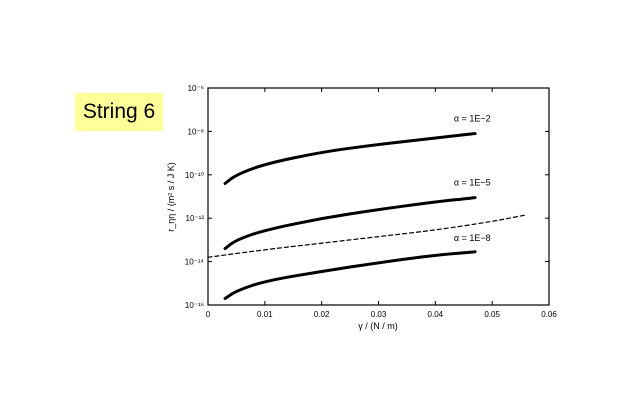 The image size is (638, 401). I want to click on y-tick-label: 10⁻⁶, so click(196, 88).